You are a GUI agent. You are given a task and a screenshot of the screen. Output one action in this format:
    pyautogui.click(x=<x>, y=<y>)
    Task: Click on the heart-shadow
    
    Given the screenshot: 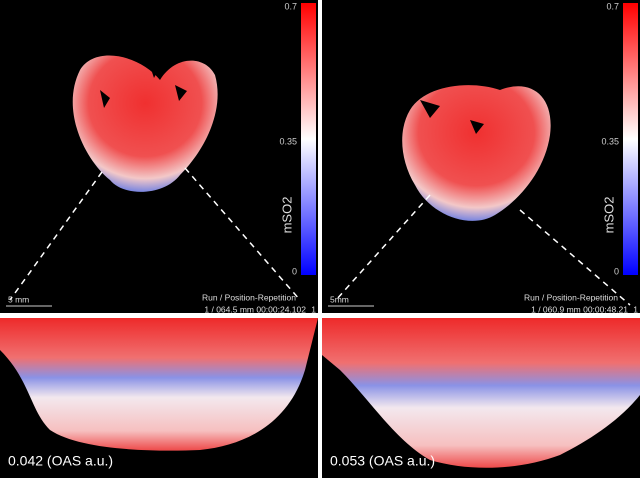 What is the action you would take?
    pyautogui.click(x=452, y=117)
    